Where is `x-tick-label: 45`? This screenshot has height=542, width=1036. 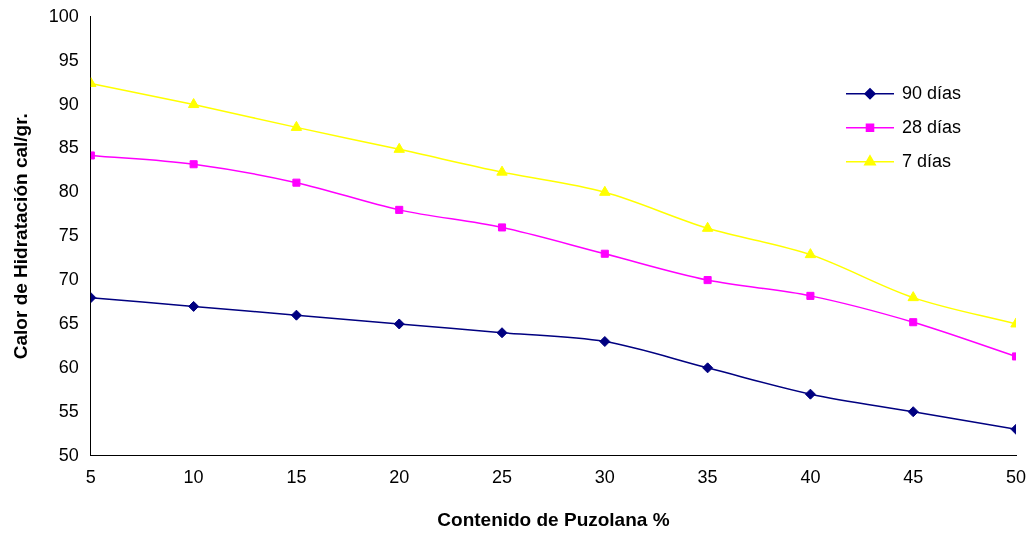
x-tick-label: 45 is located at coordinates (913, 477).